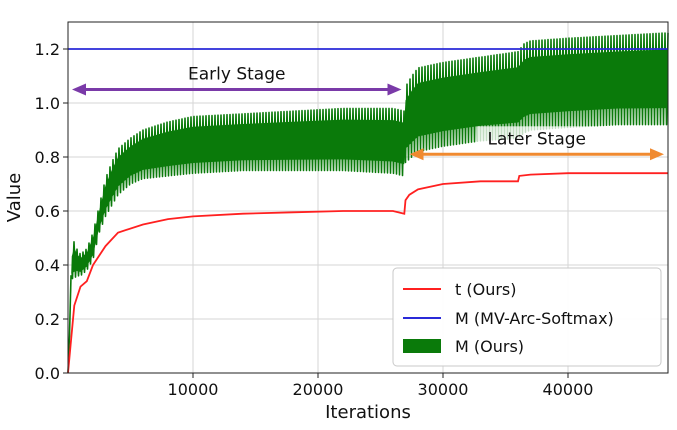 The height and width of the screenshot is (430, 677). I want to click on later-stage-label: Later Stage, so click(536, 139).